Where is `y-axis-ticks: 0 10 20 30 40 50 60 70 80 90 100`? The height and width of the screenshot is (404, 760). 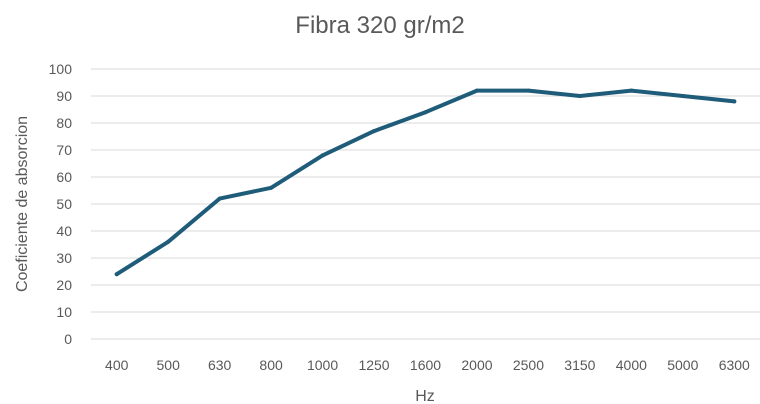
y-axis-ticks: 0 10 20 30 40 50 60 70 80 90 100 is located at coordinates (61, 204).